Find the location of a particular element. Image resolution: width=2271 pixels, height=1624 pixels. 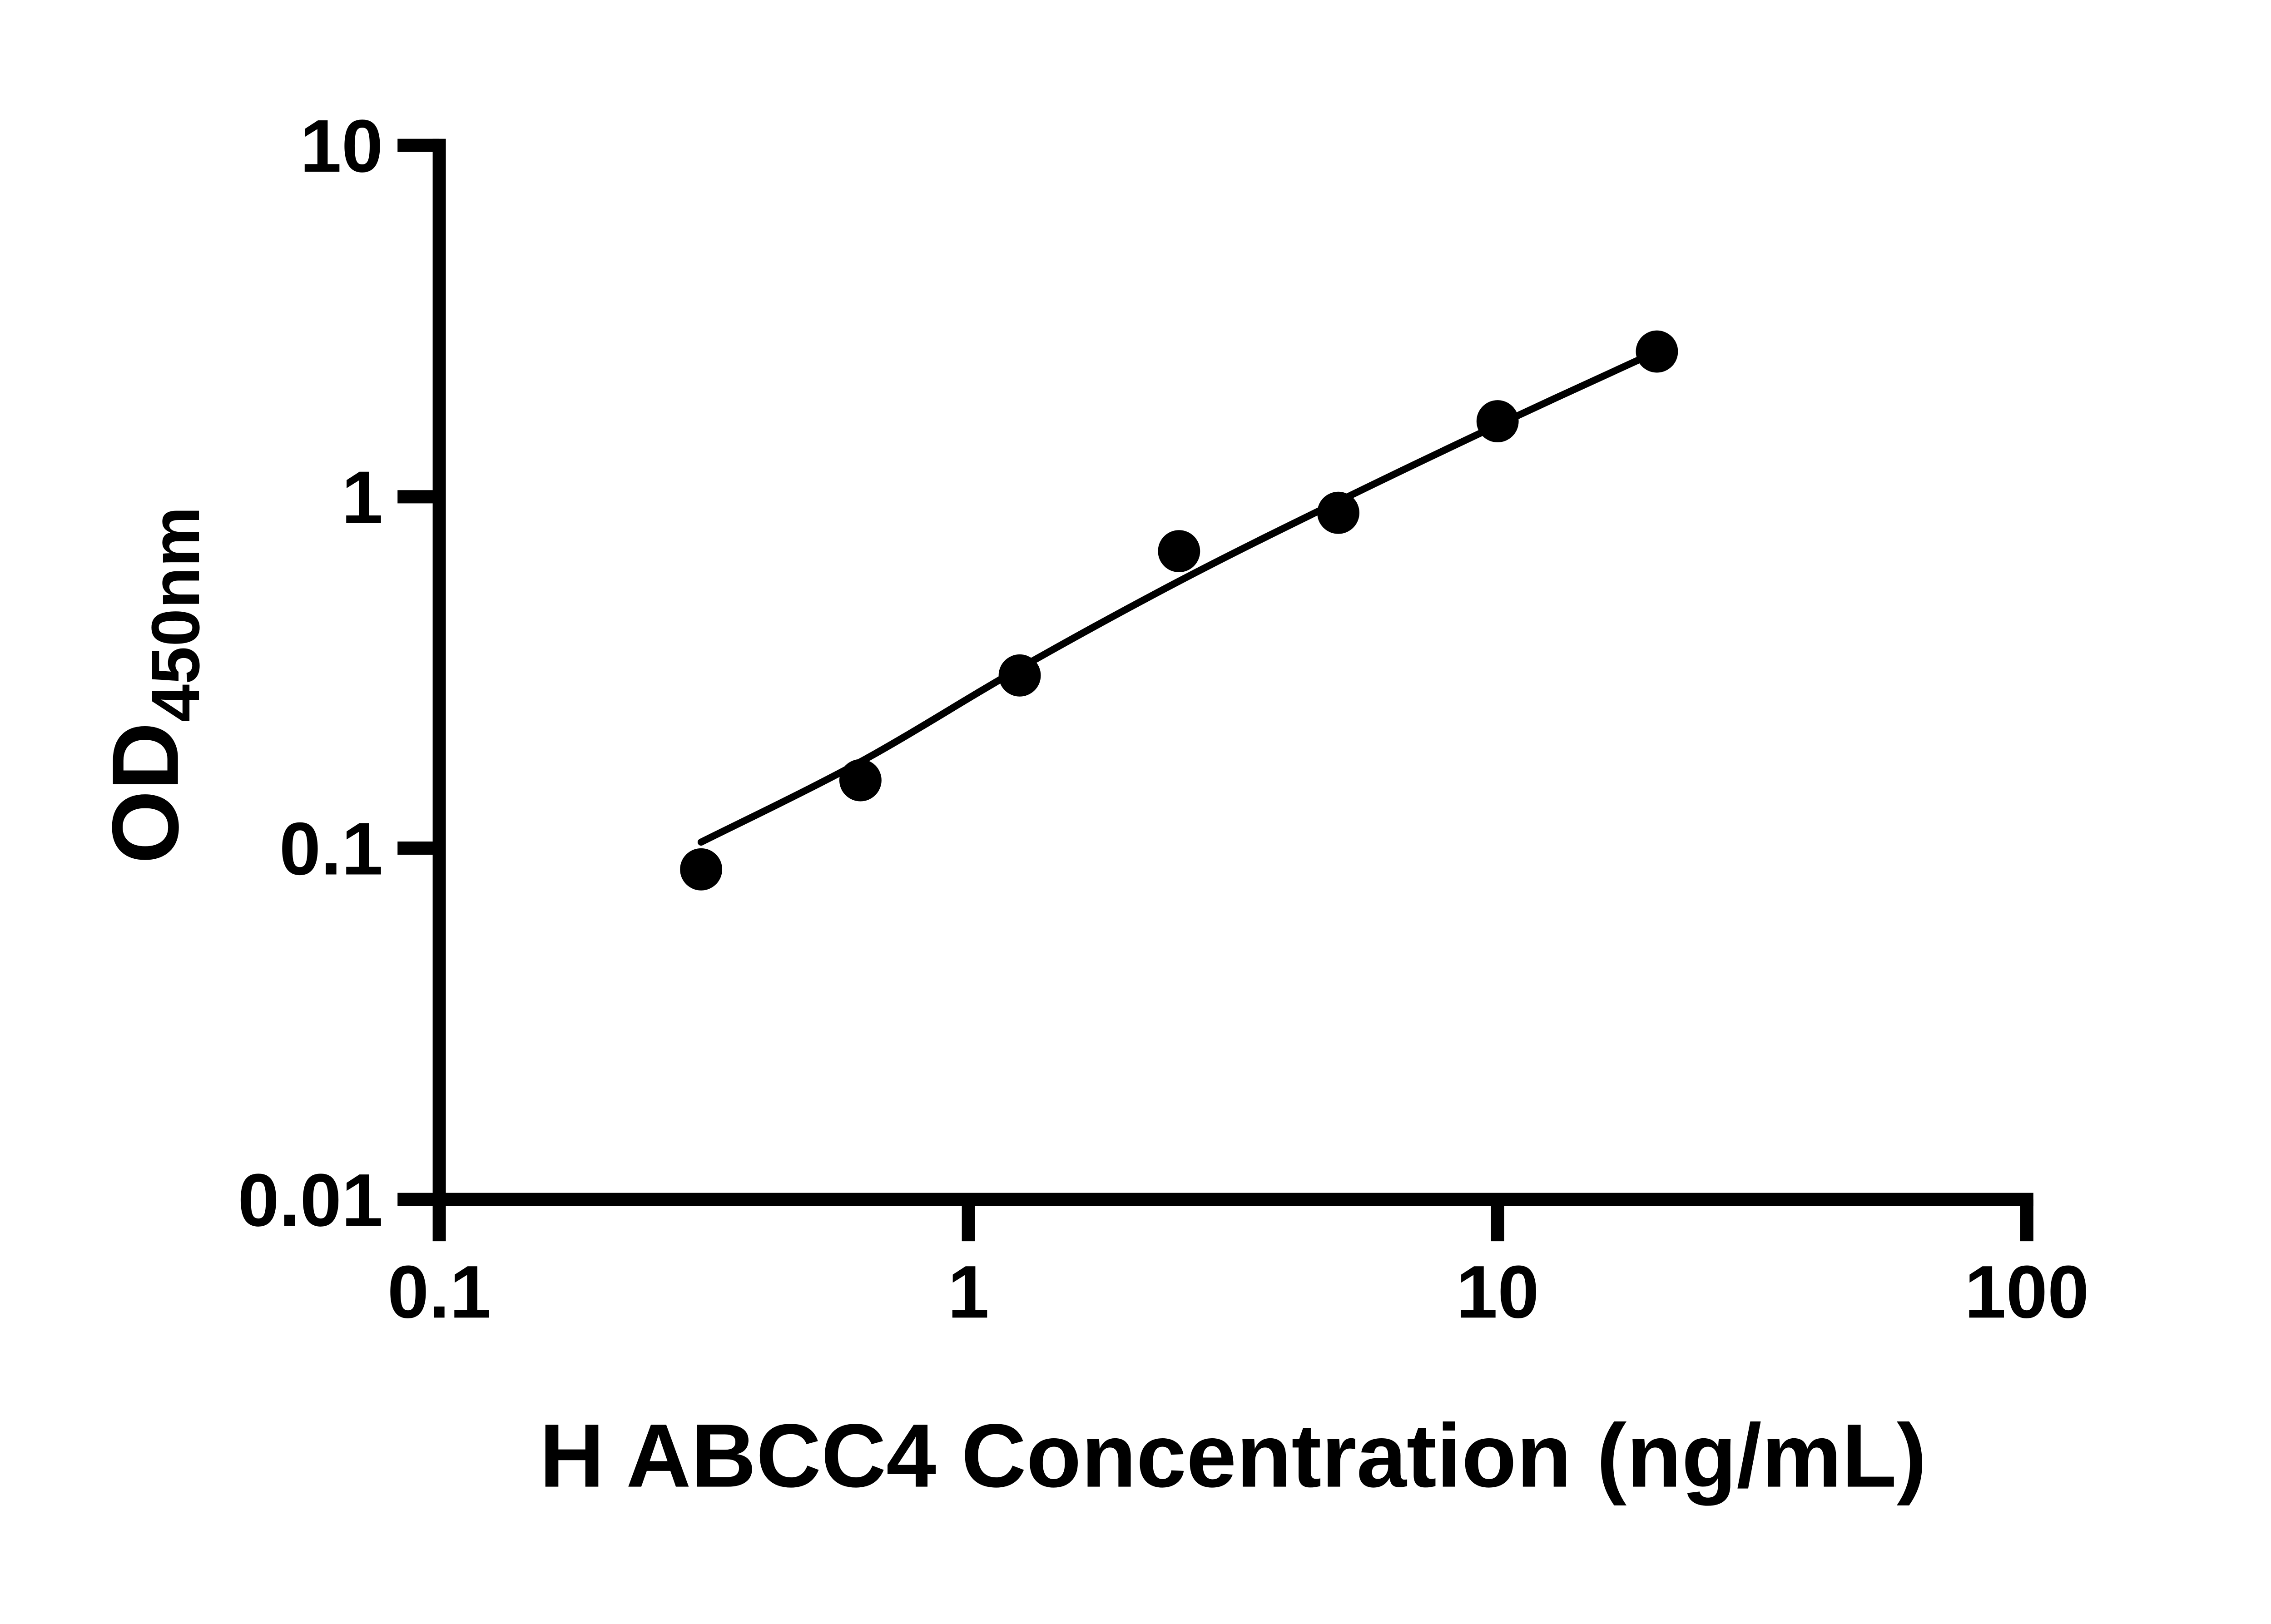

x-tick-label: 100 is located at coordinates (2026, 1291).